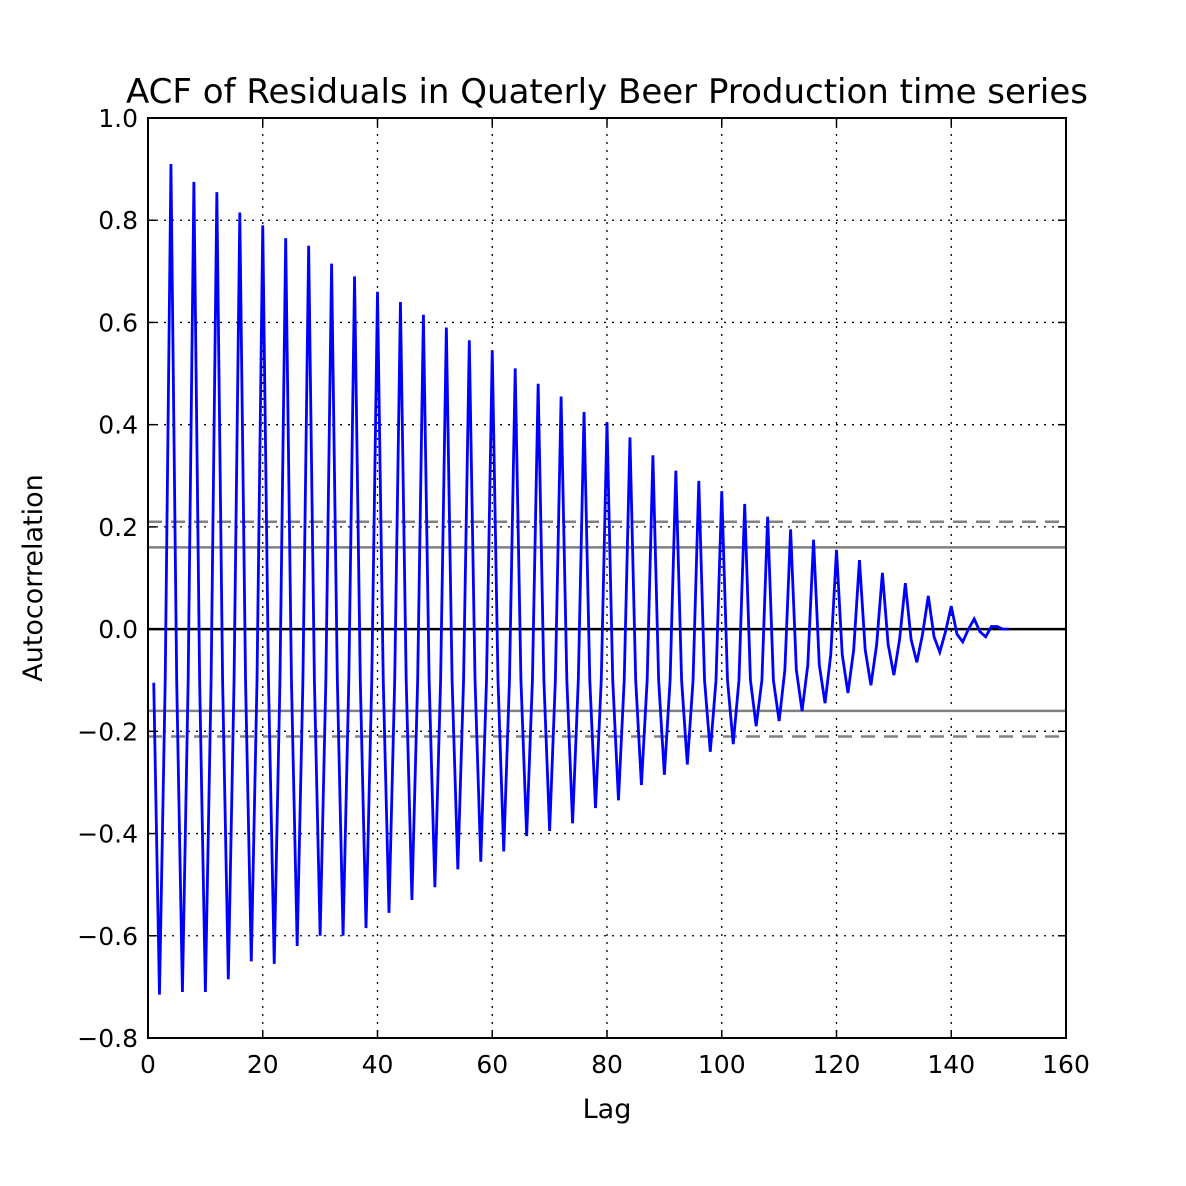  Describe the element at coordinates (951, 1064) in the screenshot. I see `x-tick-label: 140` at that location.